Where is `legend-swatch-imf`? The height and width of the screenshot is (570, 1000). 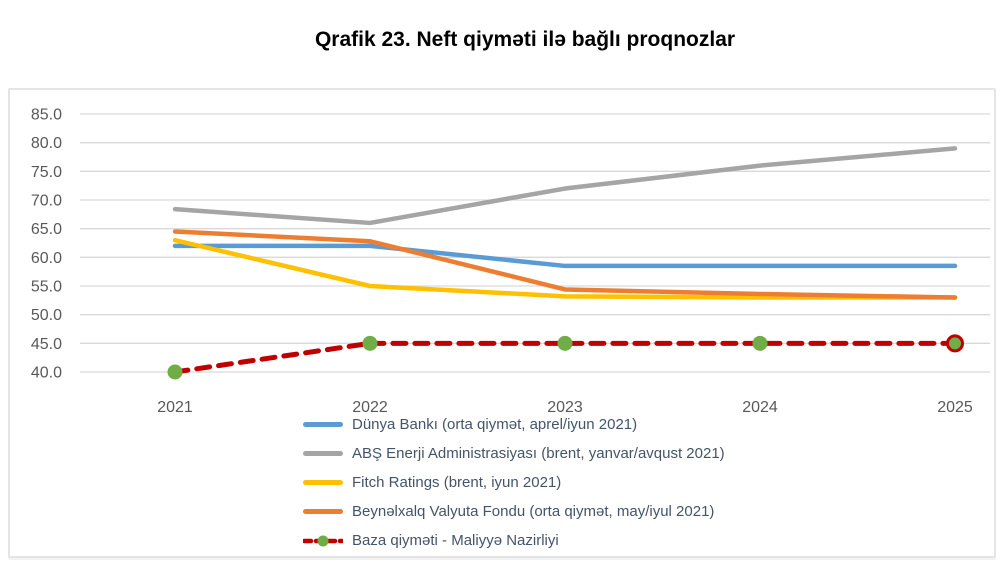 legend-swatch-imf is located at coordinates (323, 511).